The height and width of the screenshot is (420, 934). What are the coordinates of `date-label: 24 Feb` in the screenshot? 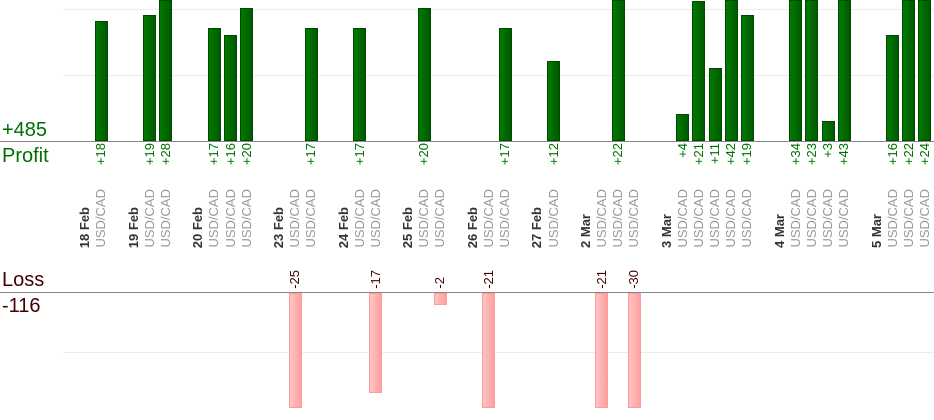 It's located at (343, 227).